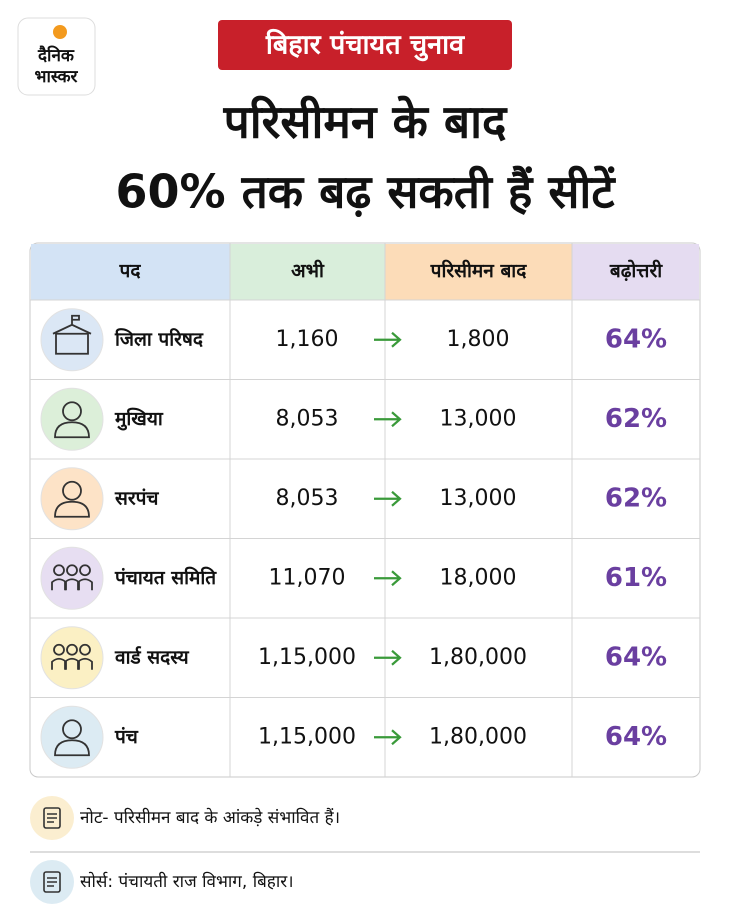 The height and width of the screenshot is (912, 730). What do you see at coordinates (365, 122) in the screenshot?
I see `title: परिसीमन के बाद` at bounding box center [365, 122].